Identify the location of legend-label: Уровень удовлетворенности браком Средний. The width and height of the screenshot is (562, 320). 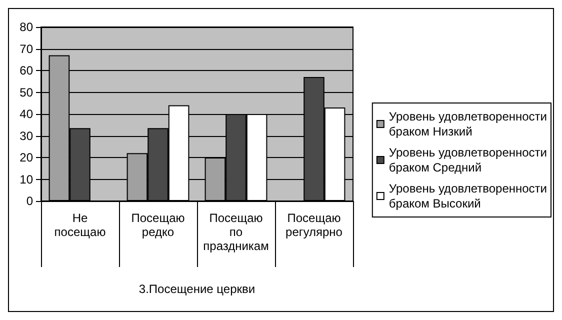
(468, 160).